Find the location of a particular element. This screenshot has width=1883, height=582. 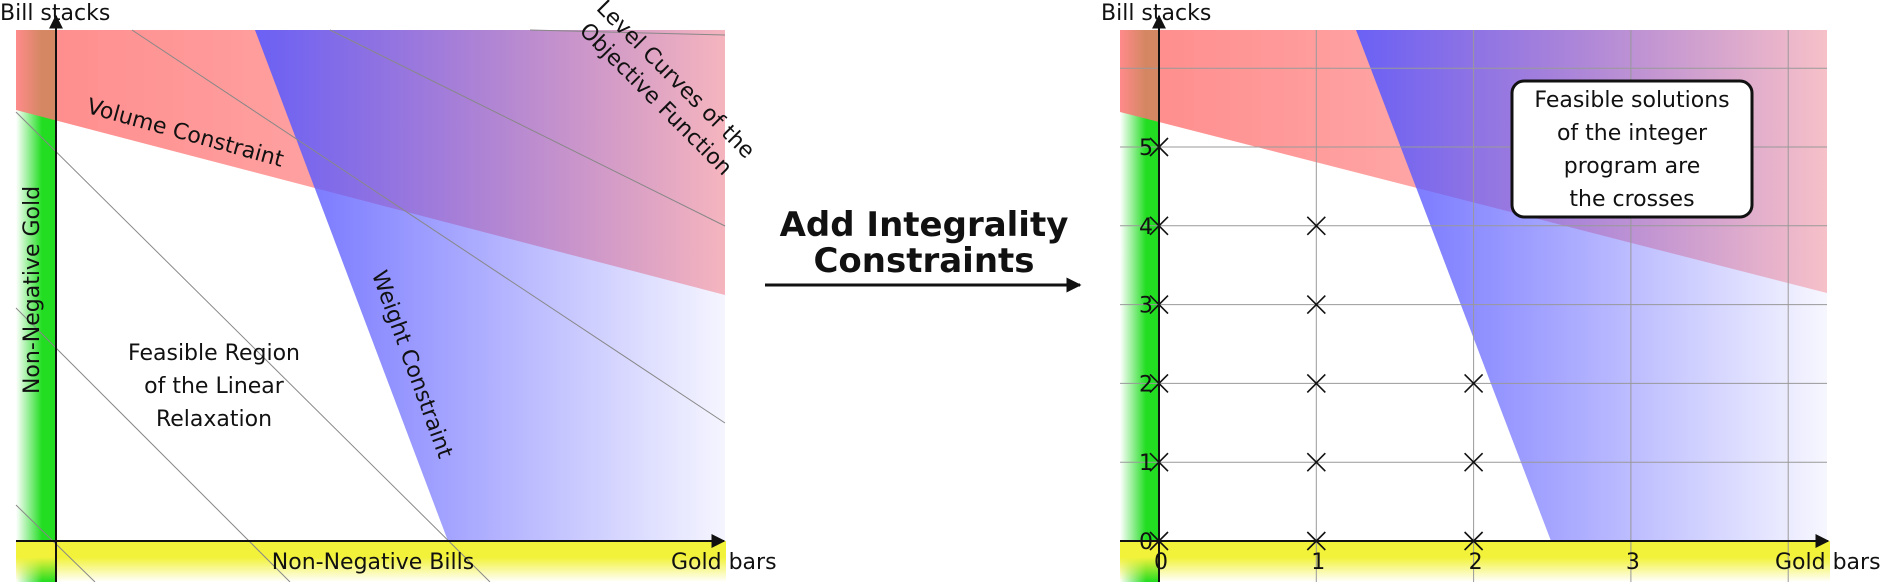

right-y-axis-label: Bill stacks is located at coordinates (1156, 13).